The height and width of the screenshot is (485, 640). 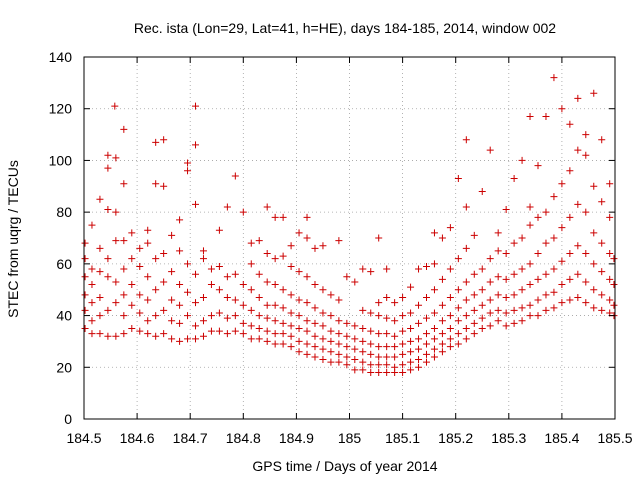 I want to click on x-tick-label: 185.4, so click(x=561, y=438).